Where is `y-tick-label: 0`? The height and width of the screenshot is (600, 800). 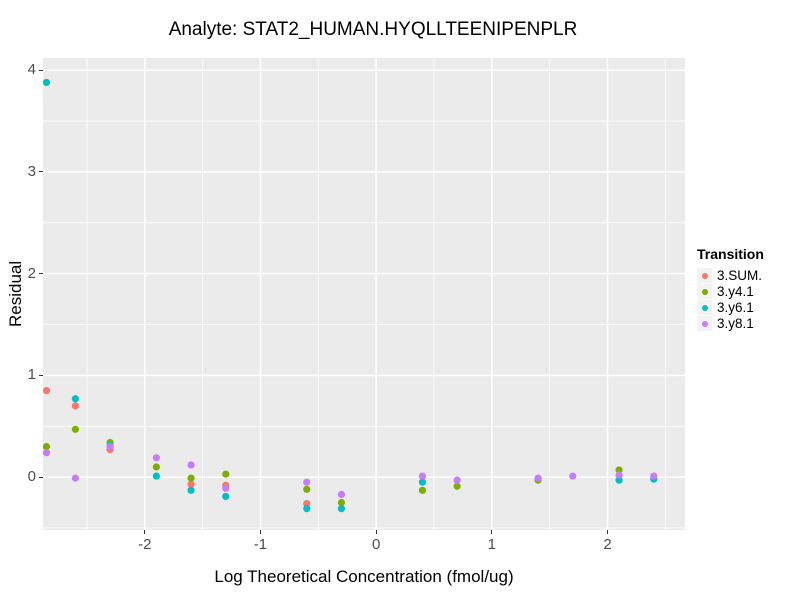
y-tick-label: 0 is located at coordinates (31, 477).